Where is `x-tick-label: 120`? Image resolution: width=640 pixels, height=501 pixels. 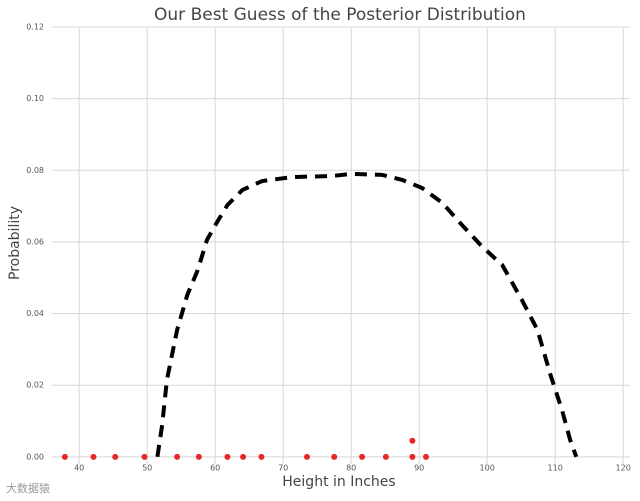
x-tick-label: 120 is located at coordinates (623, 468).